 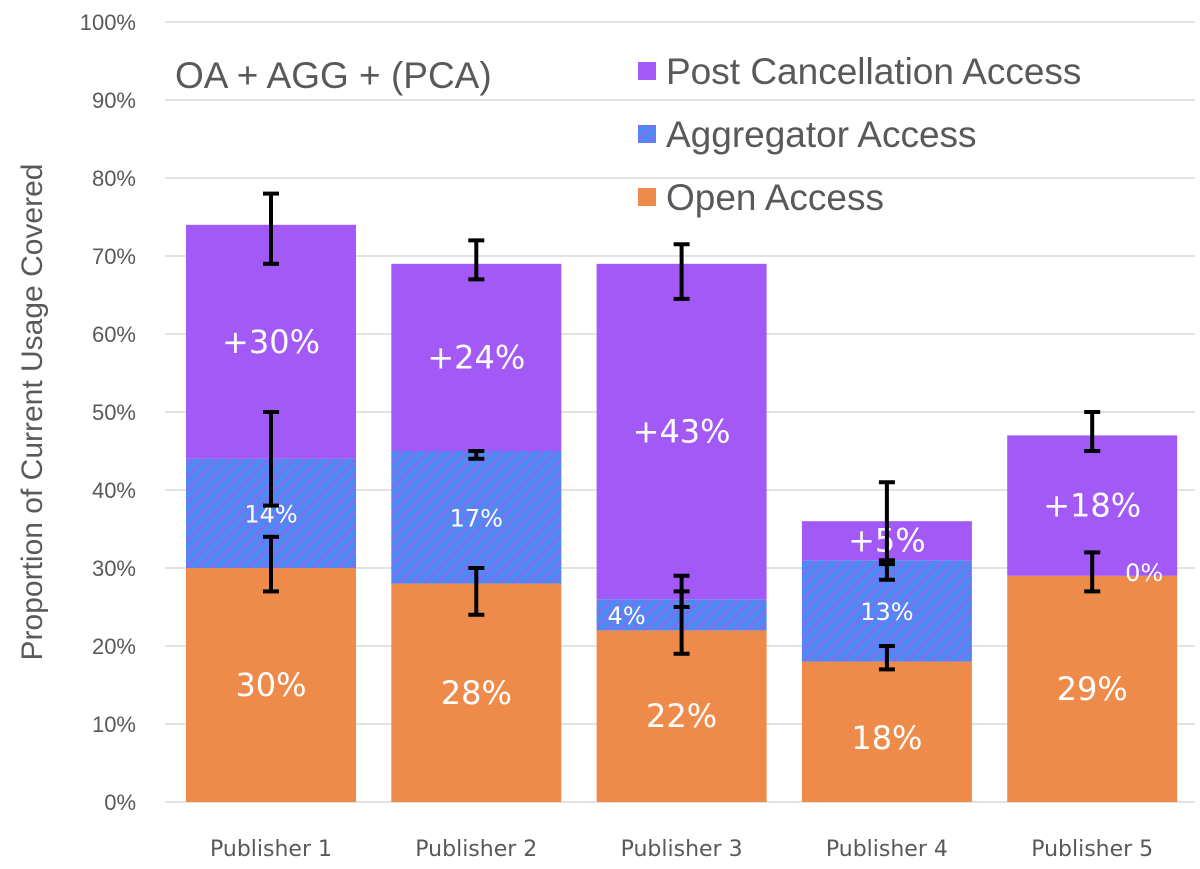 I want to click on y-tick-label: 60%, so click(x=114, y=334).